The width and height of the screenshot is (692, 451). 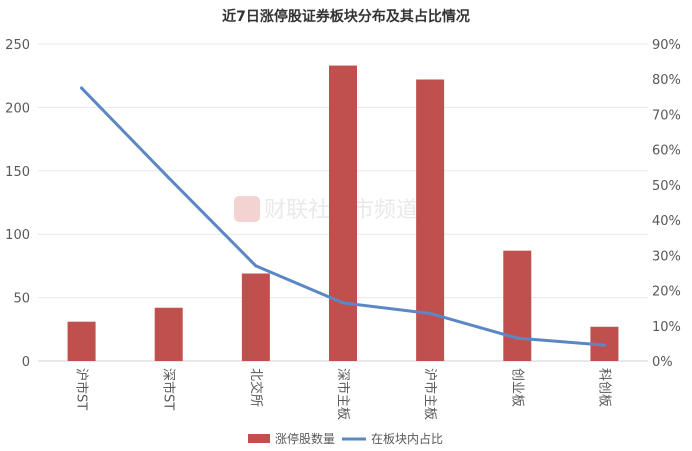 I want to click on y-left-tick-label: 100, so click(x=17, y=235).